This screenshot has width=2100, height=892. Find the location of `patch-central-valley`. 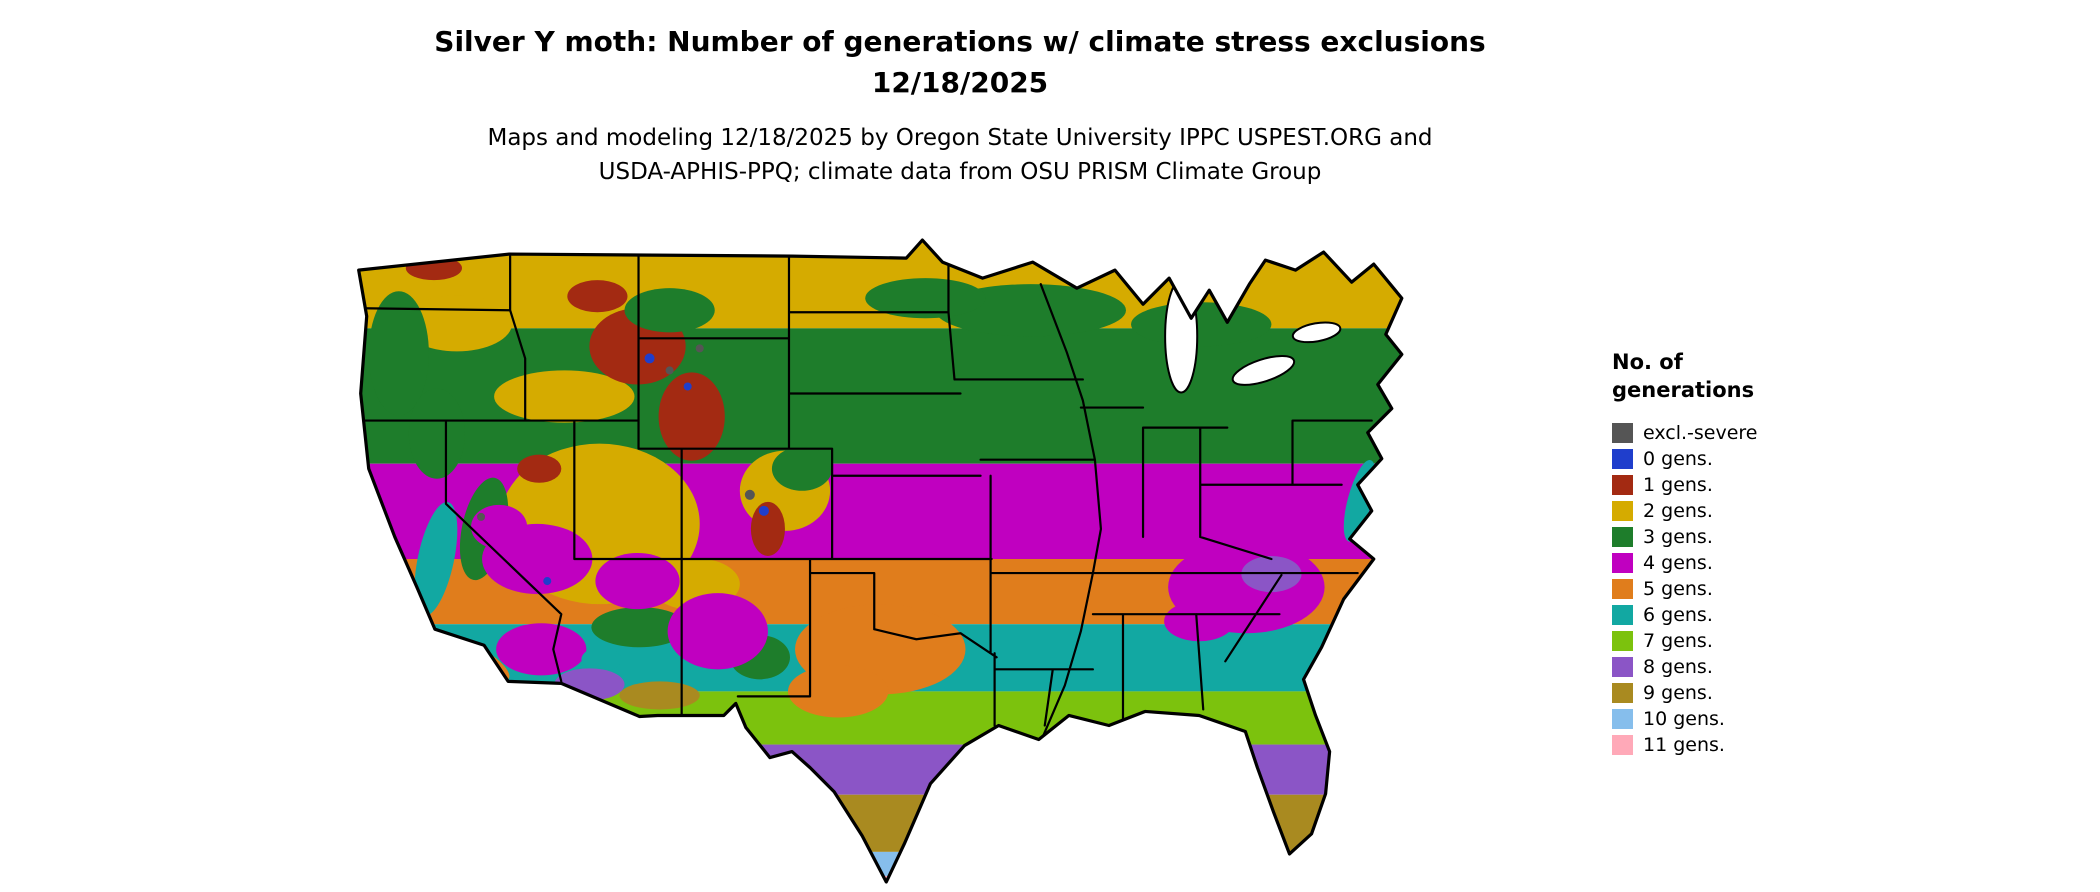

patch-central-valley is located at coordinates (436, 559).